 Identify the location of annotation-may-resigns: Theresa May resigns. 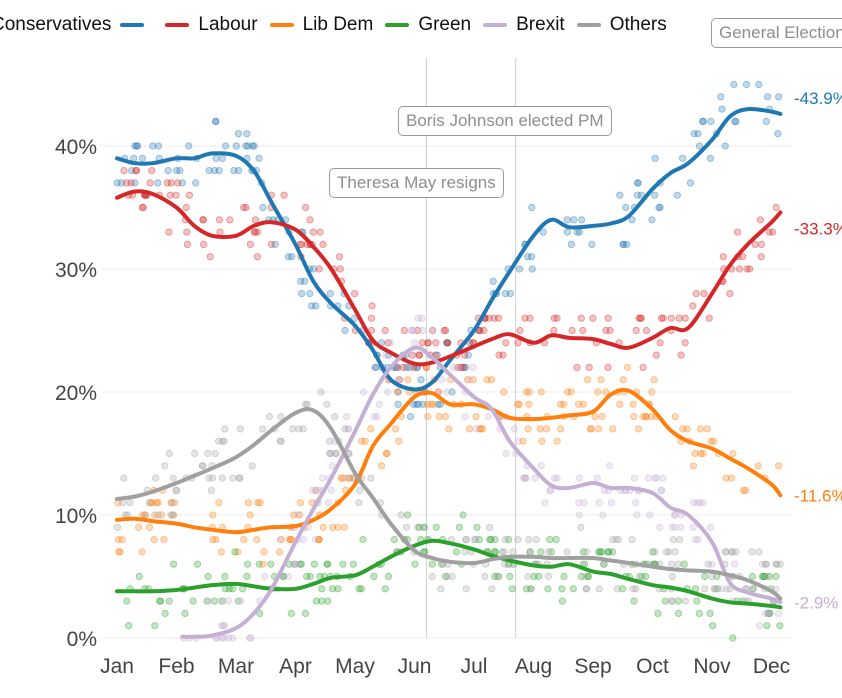
(416, 183).